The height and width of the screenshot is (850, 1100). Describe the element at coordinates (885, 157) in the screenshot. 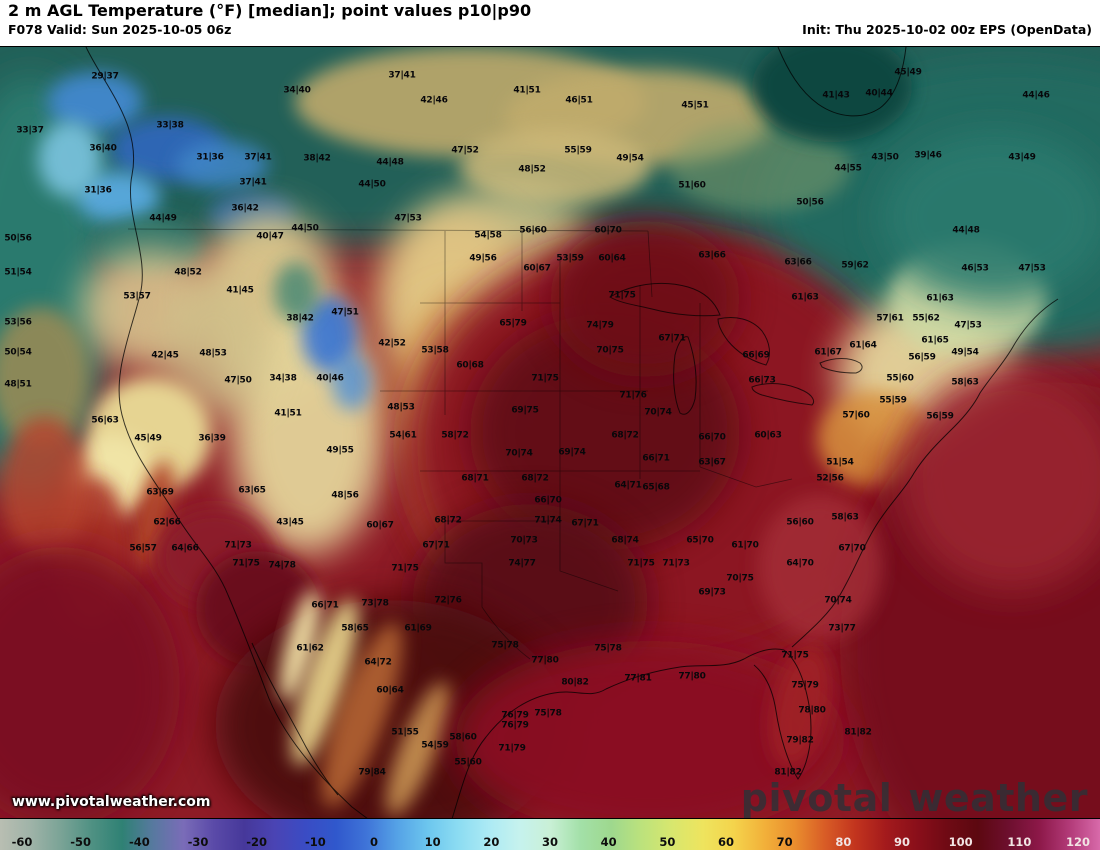

I see `point-value: 43|50` at that location.